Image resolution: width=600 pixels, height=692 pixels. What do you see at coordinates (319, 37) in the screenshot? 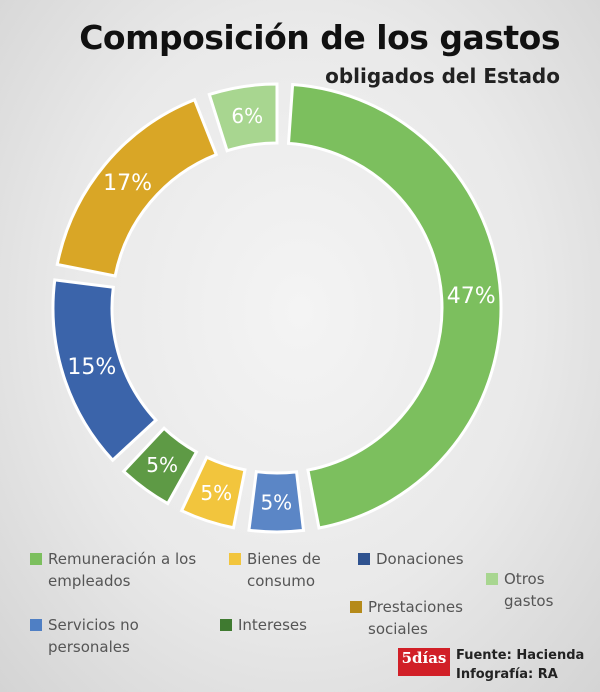
I see `chart-title: Composición de los gastos` at bounding box center [319, 37].